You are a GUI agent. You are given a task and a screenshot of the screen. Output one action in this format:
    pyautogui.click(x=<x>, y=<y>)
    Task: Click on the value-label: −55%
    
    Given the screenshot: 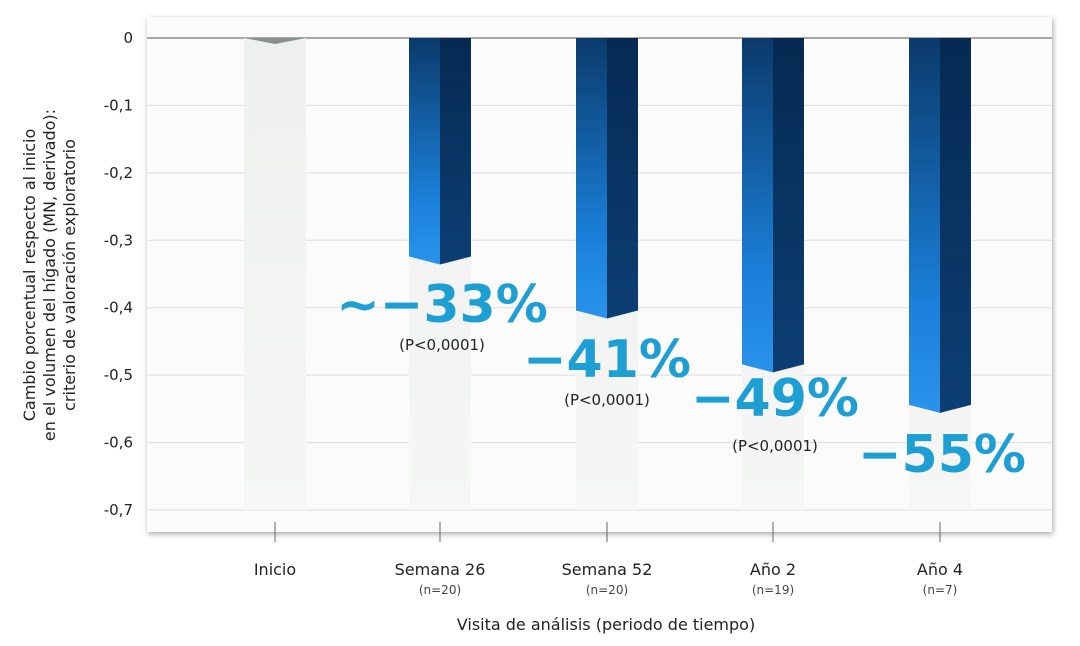 What is the action you would take?
    pyautogui.click(x=942, y=455)
    